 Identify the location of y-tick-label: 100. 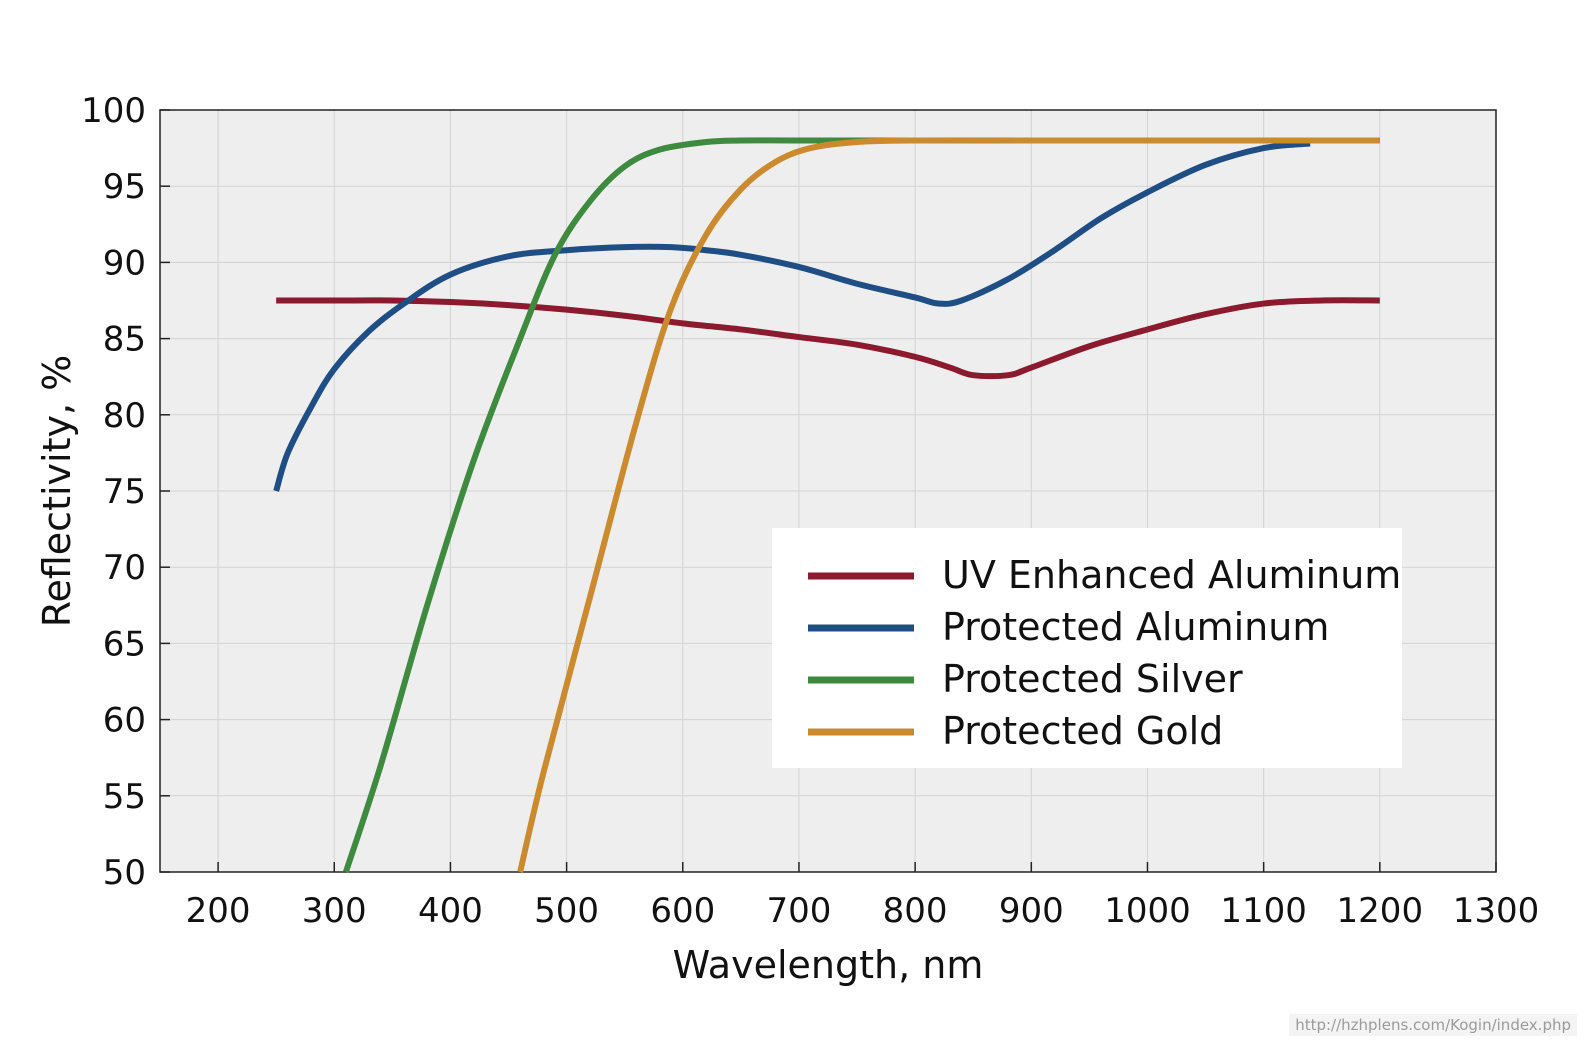
(113, 111).